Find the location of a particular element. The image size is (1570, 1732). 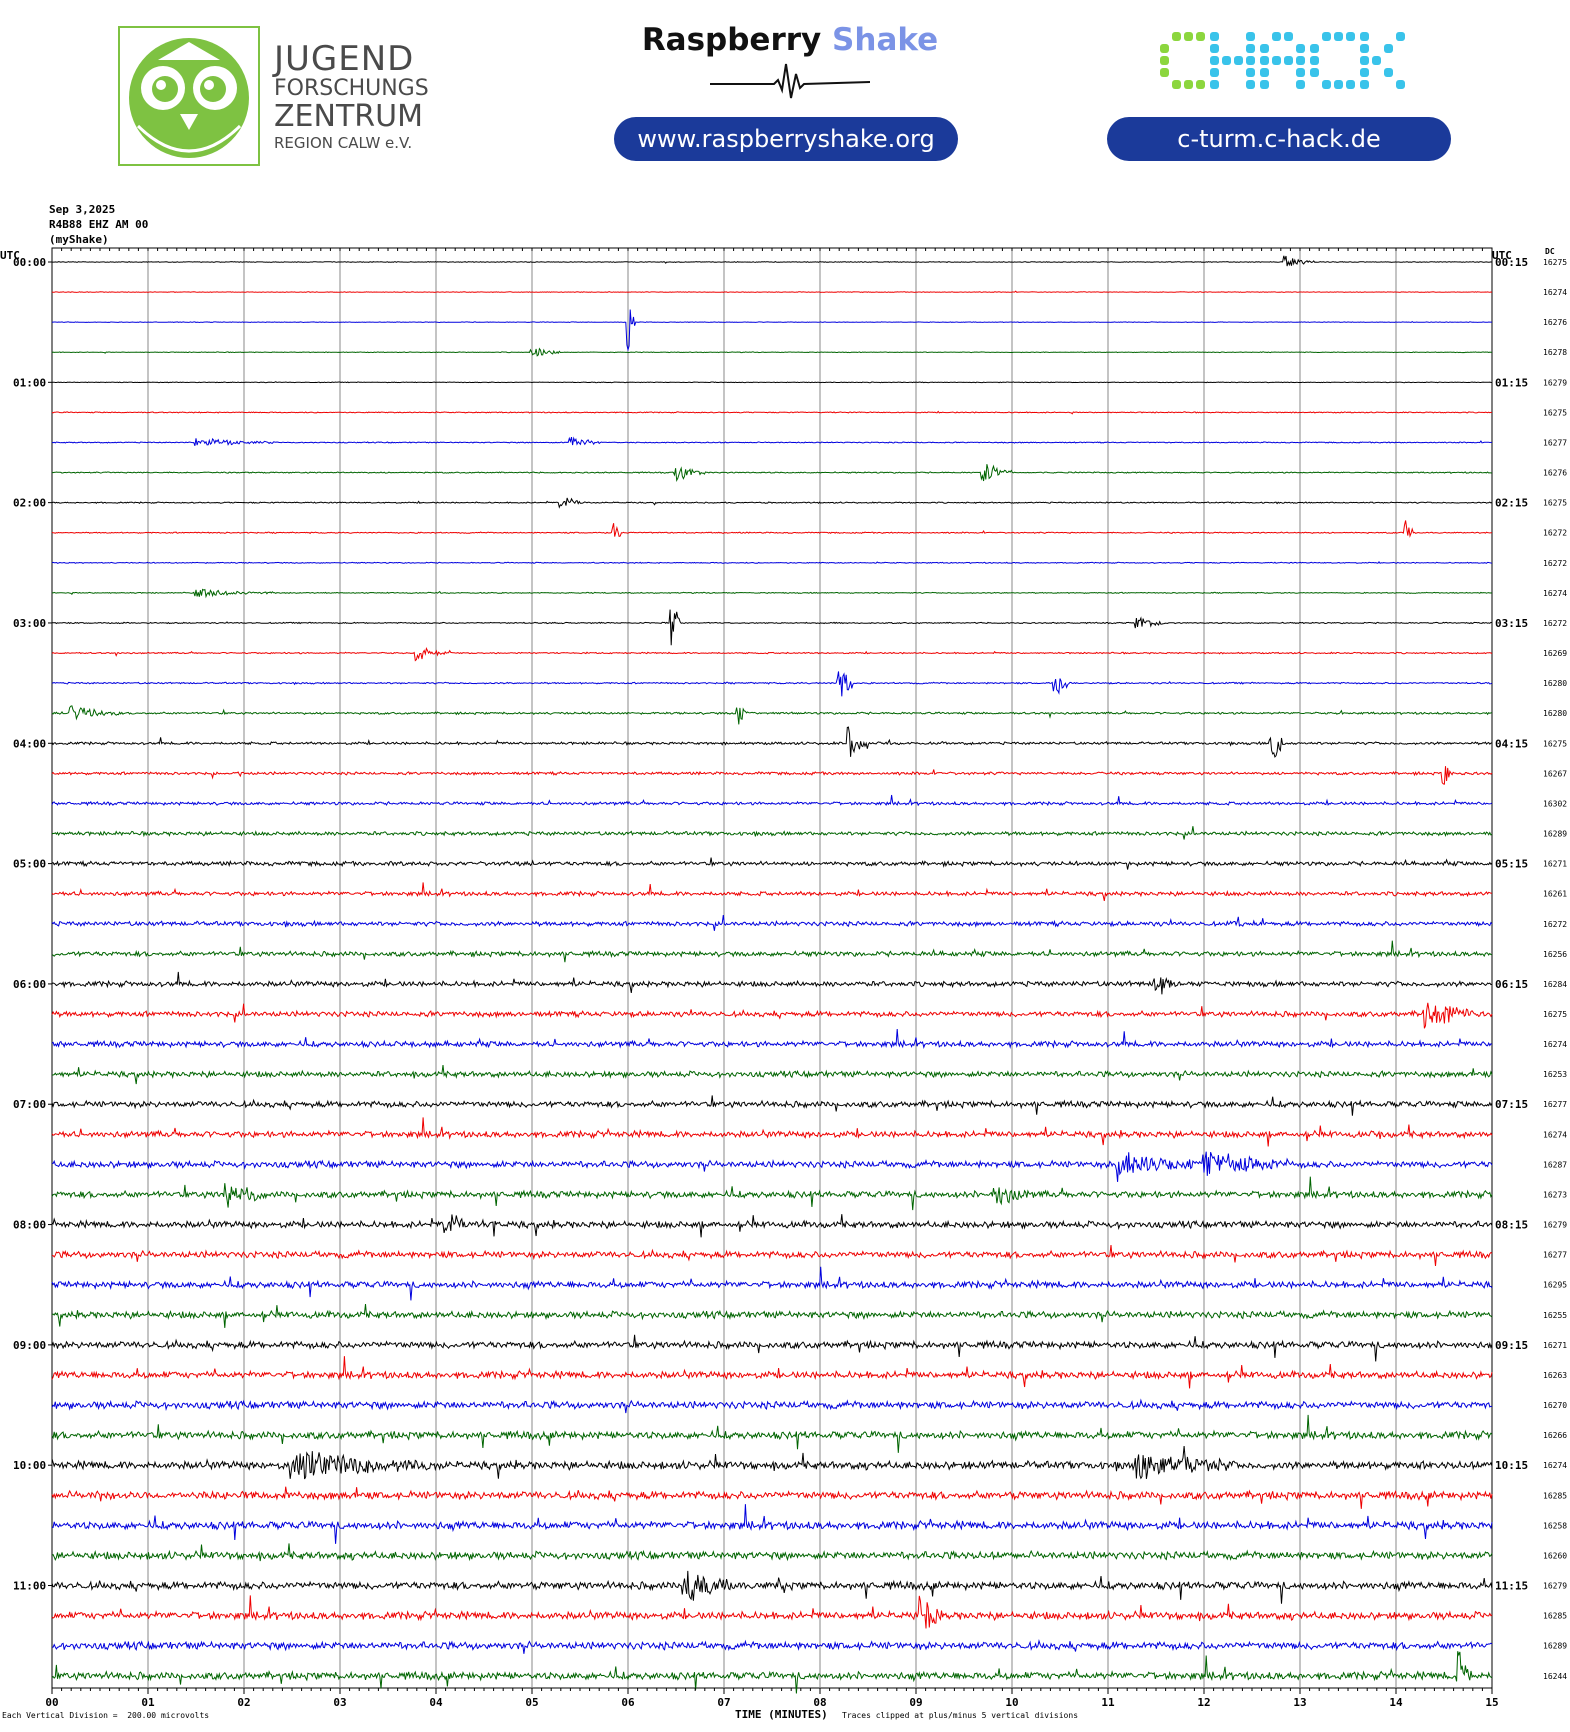

dc-value: 16278 is located at coordinates (1555, 352).